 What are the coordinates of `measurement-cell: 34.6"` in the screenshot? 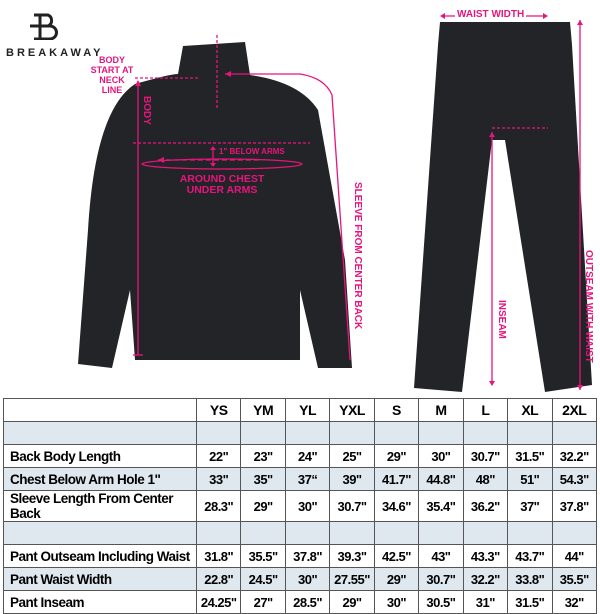 It's located at (396, 506).